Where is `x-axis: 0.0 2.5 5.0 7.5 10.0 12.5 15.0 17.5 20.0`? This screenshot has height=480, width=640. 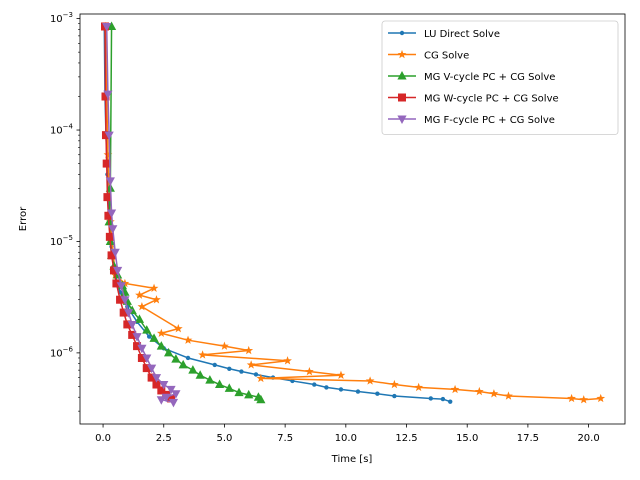
x-axis: 0.0 2.5 5.0 7.5 10.0 12.5 15.0 17.5 20.0 is located at coordinates (347, 434).